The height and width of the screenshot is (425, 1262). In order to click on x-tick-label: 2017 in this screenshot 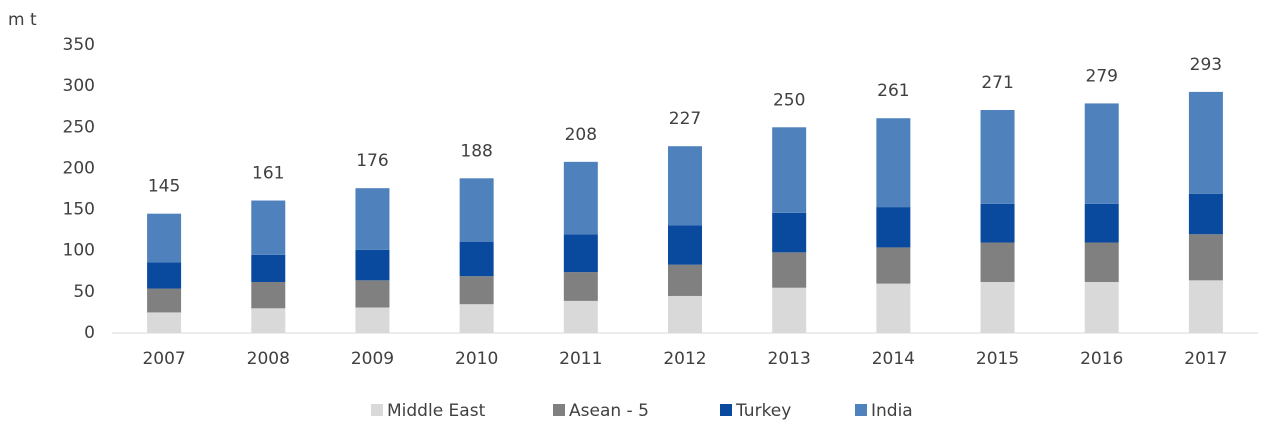, I will do `click(1205, 359)`.